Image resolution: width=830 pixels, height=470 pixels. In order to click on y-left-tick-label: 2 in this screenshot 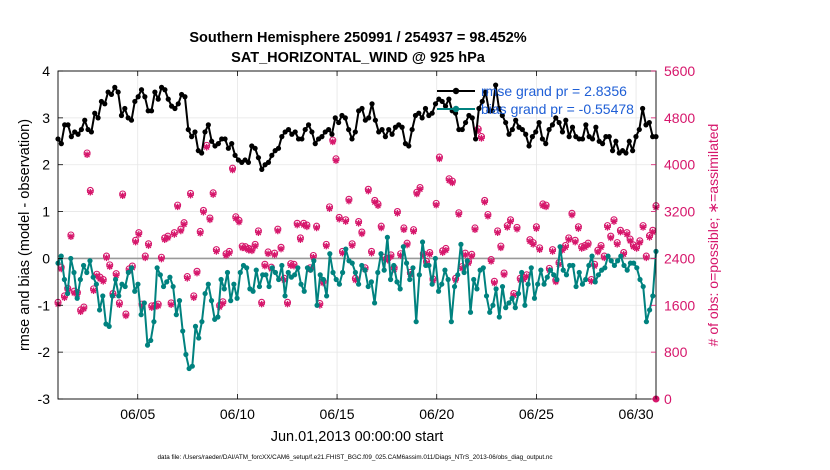, I will do `click(46, 165)`.